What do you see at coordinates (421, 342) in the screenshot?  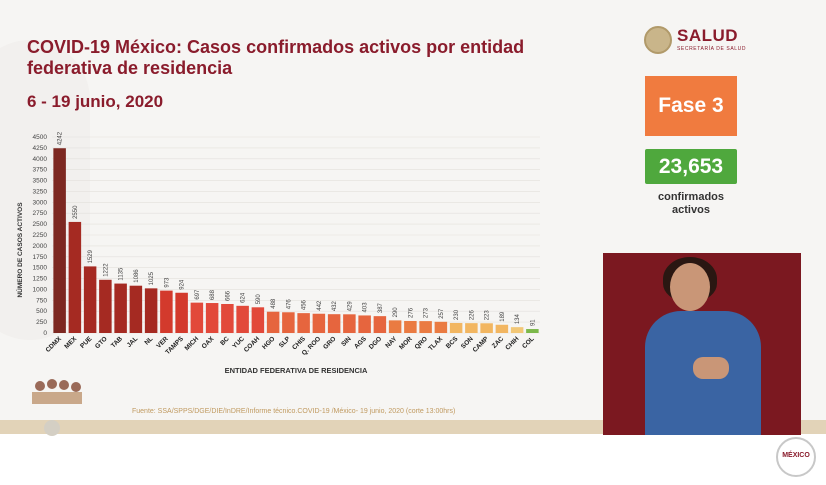 I see `x-tick-label: QRO` at bounding box center [421, 342].